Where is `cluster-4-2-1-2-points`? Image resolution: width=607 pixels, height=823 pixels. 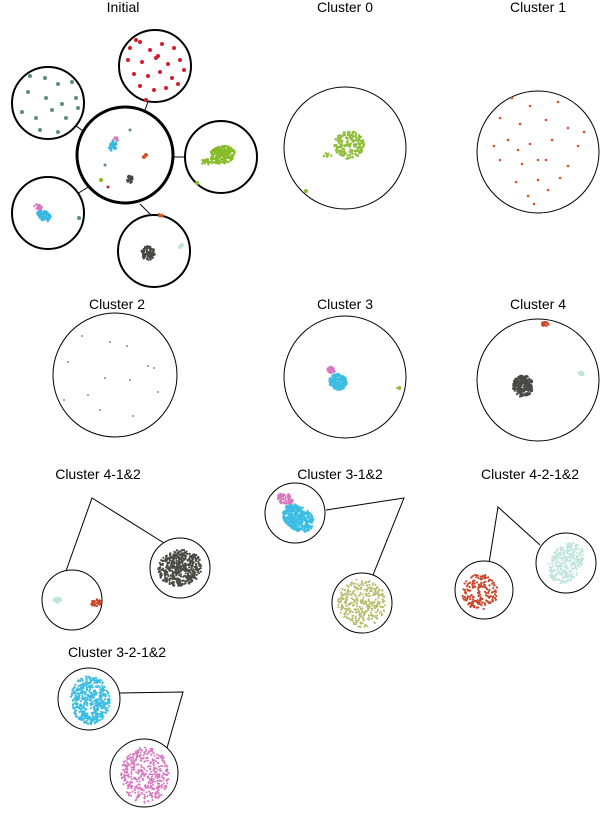 cluster-4-2-1-2-points is located at coordinates (523, 576).